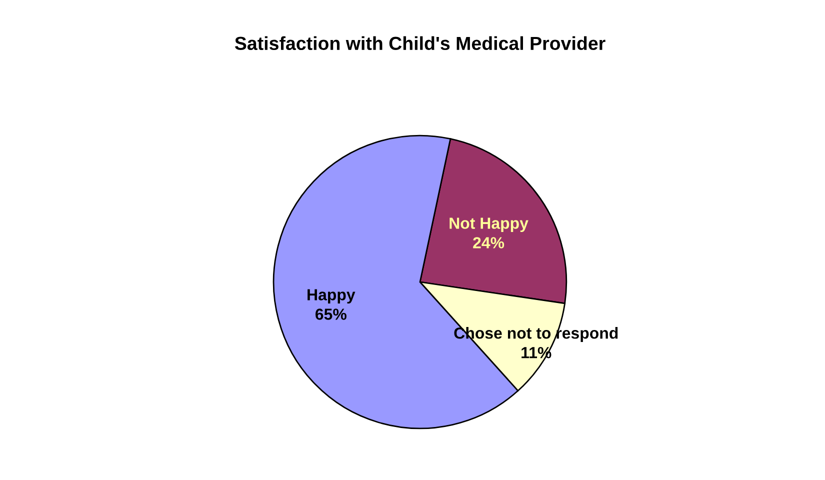  What do you see at coordinates (489, 225) in the screenshot?
I see `slice-label: Not Happy` at bounding box center [489, 225].